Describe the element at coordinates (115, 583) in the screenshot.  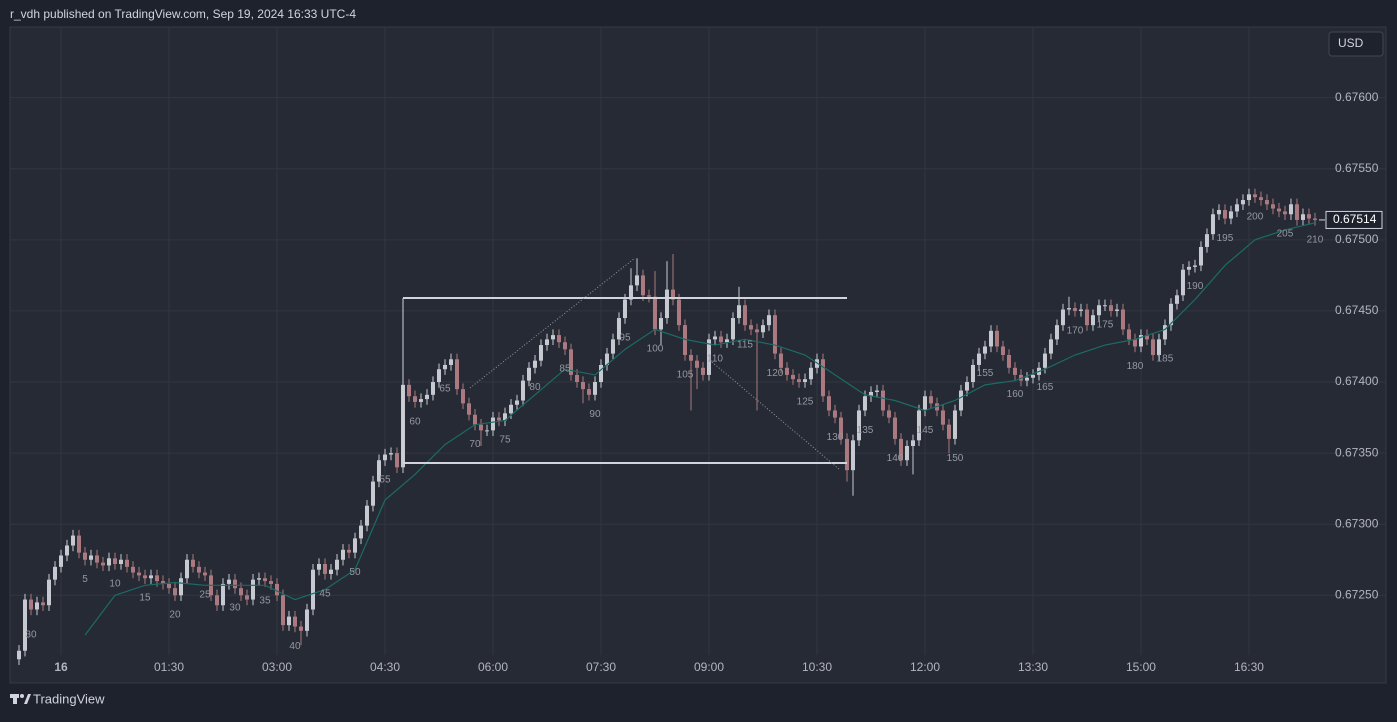
I see `bar-count-label: 10` at that location.